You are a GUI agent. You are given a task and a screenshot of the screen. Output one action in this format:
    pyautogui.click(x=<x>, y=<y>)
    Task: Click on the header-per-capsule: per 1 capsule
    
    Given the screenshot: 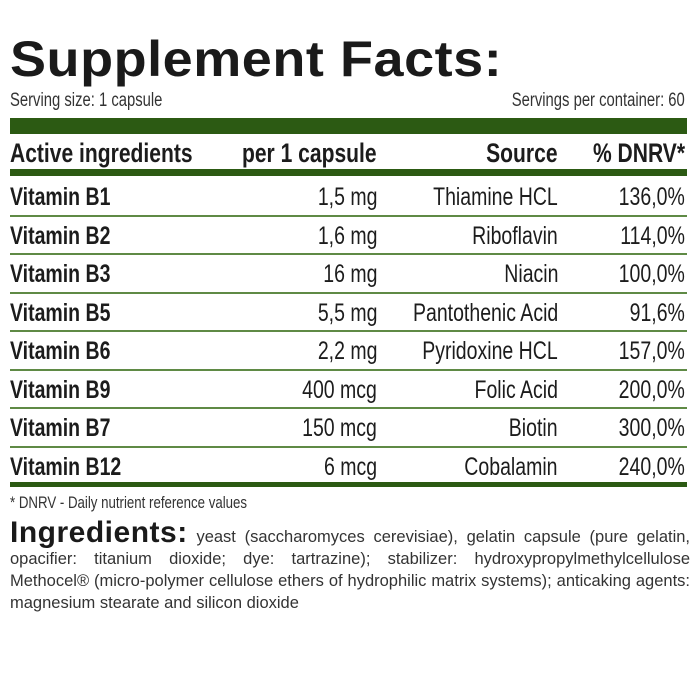 What is the action you would take?
    pyautogui.click(x=309, y=153)
    